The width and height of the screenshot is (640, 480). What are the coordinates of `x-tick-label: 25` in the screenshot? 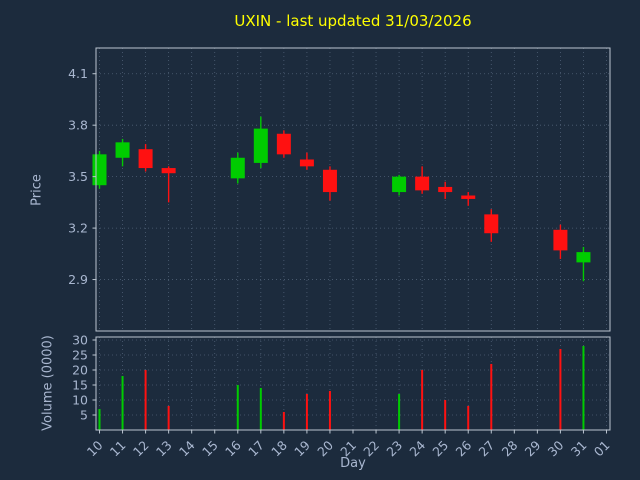 It's located at (440, 449).